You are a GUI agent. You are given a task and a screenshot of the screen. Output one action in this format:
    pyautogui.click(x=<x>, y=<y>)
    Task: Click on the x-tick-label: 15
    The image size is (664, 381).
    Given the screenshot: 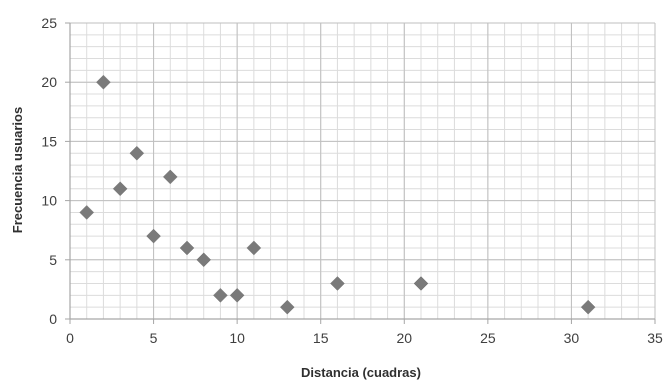 What is the action you would take?
    pyautogui.click(x=321, y=338)
    